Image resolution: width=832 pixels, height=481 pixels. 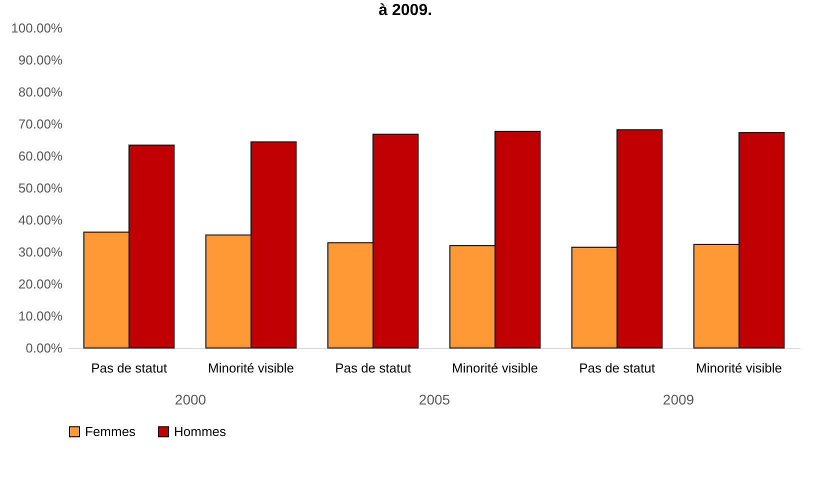 What do you see at coordinates (40, 92) in the screenshot?
I see `y-tick-label: 80.00%` at bounding box center [40, 92].